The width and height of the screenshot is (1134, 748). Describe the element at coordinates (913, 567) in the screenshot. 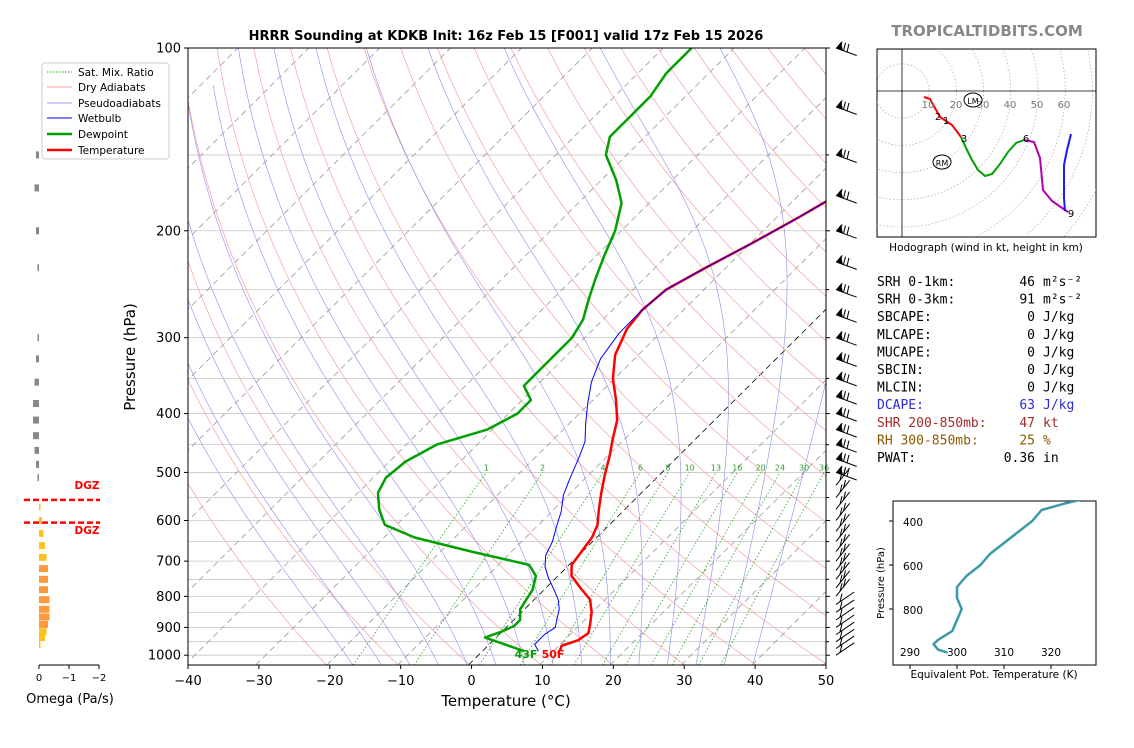

I see `theta-ytick-600: 600` at that location.